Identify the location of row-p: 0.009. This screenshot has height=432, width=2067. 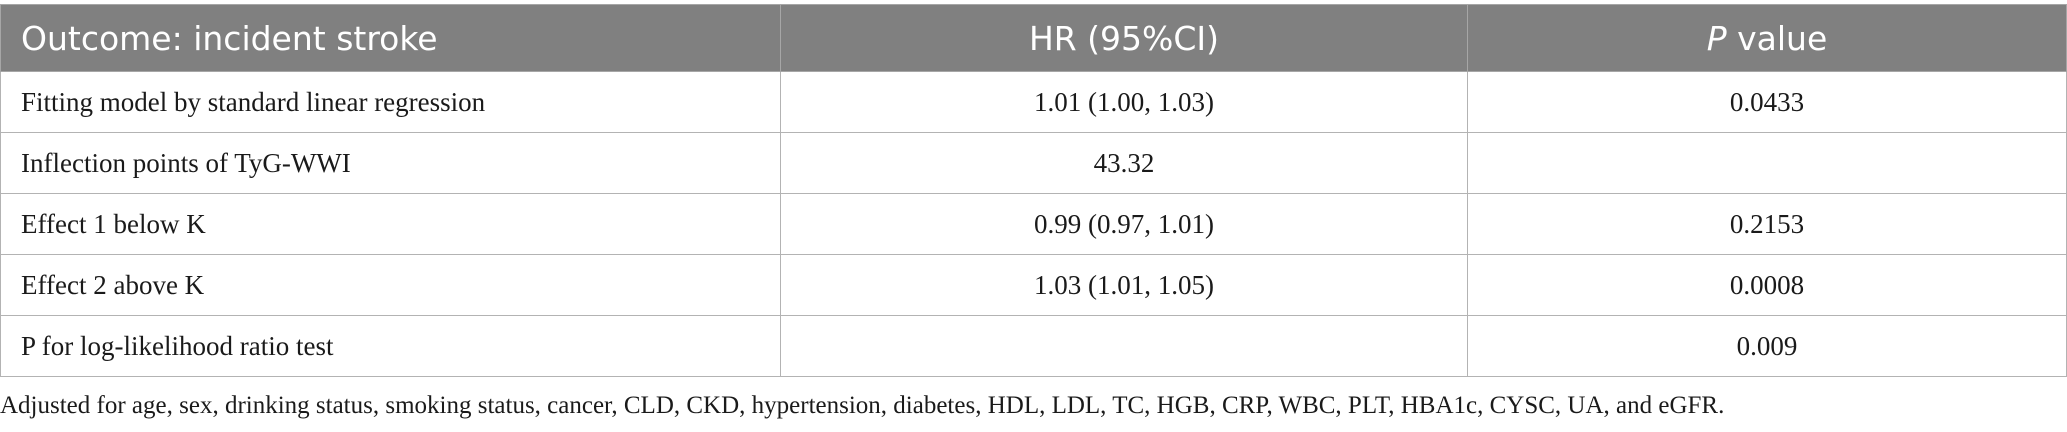
(1767, 346).